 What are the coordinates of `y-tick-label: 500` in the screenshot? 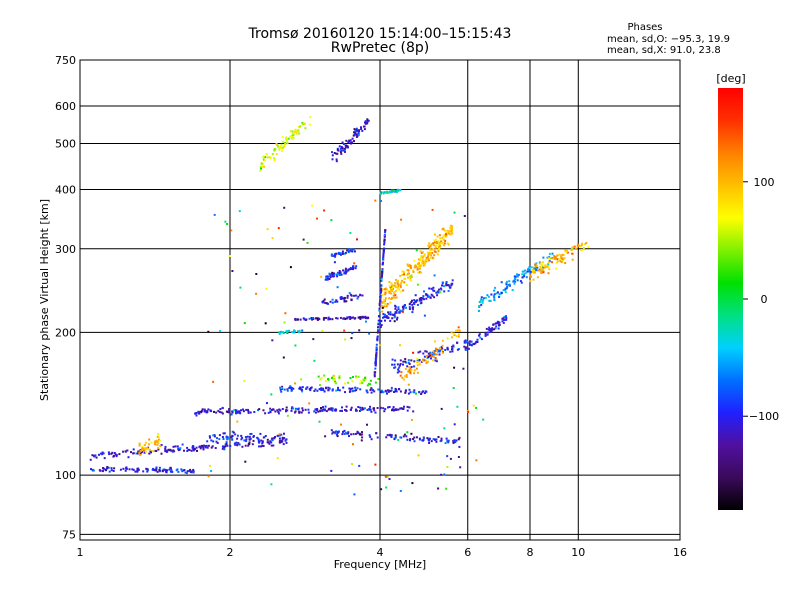 It's located at (65, 144).